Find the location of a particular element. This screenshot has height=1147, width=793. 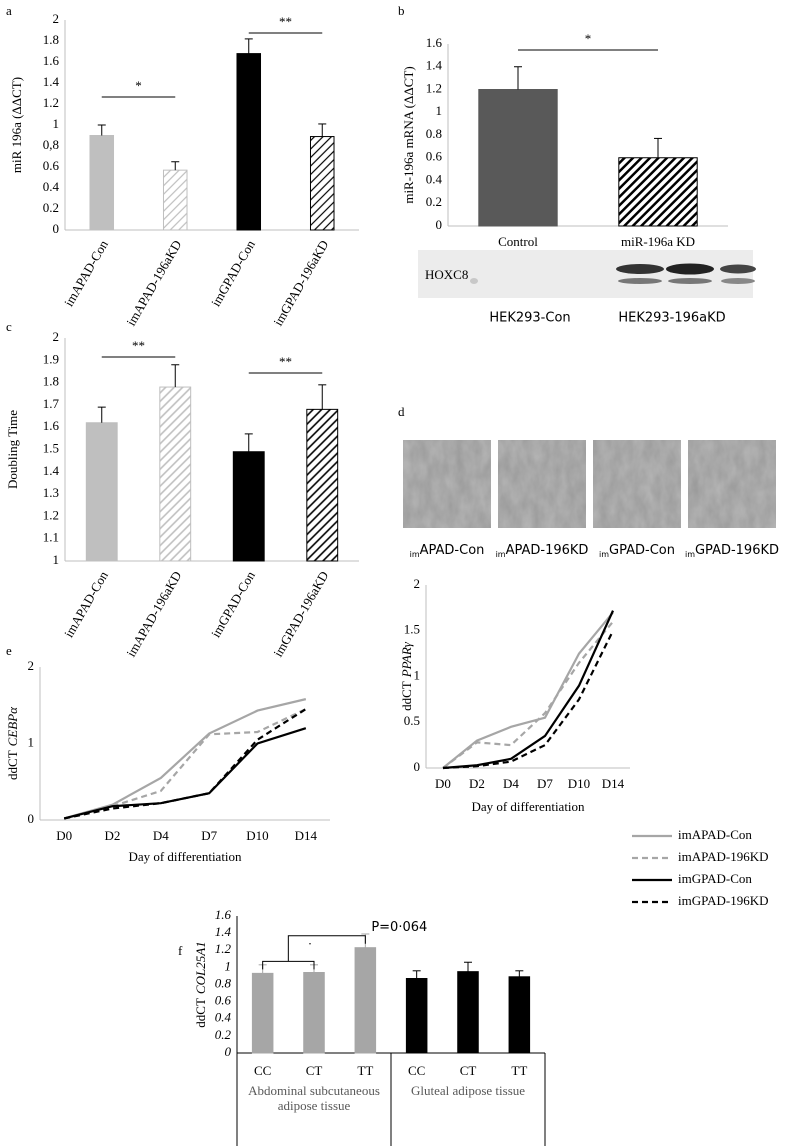

bracket is located at coordinates (326, 948).